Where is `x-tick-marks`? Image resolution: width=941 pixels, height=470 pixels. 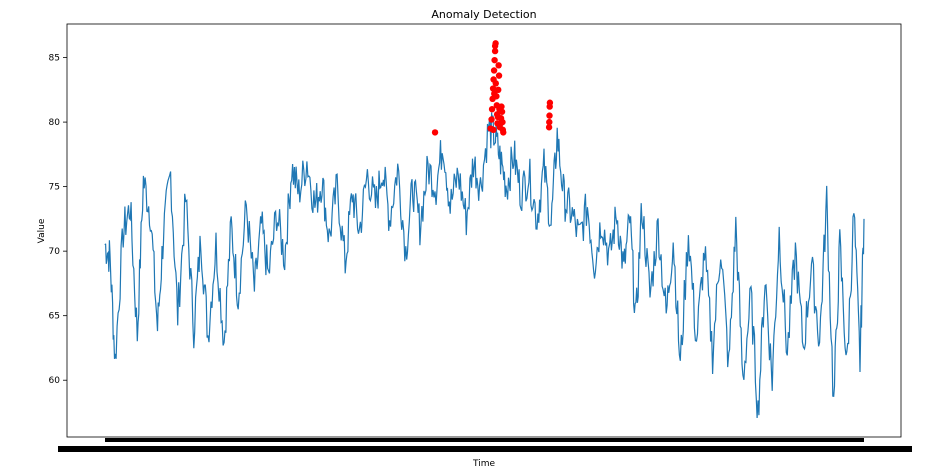 x-tick-marks is located at coordinates (484, 440).